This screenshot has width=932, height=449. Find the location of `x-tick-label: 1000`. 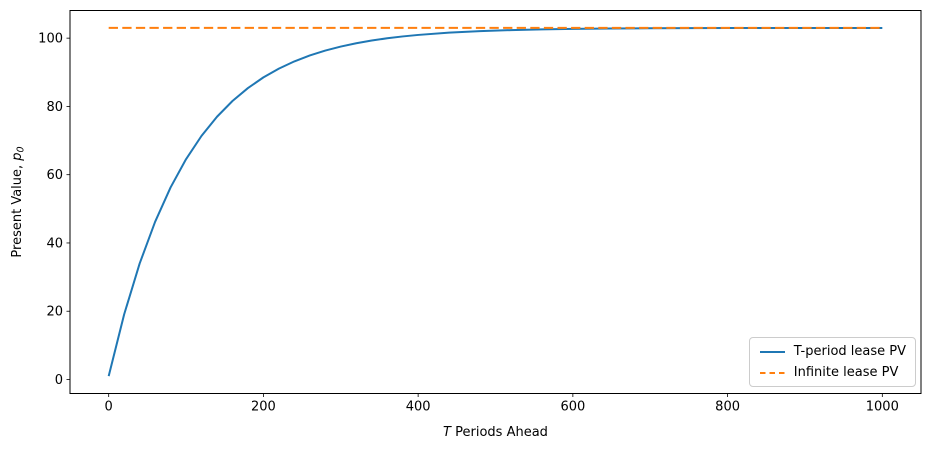

x-tick-label: 1000 is located at coordinates (882, 407).